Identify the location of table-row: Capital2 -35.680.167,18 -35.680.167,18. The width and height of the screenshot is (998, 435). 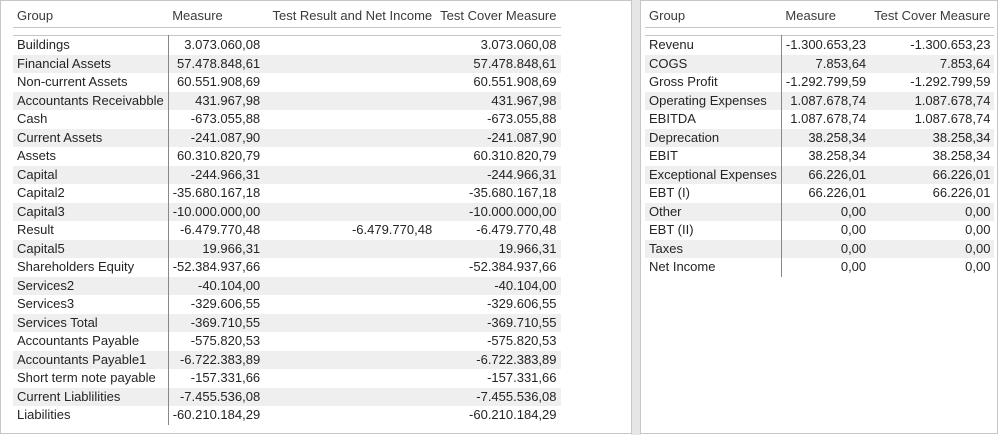
(287, 193).